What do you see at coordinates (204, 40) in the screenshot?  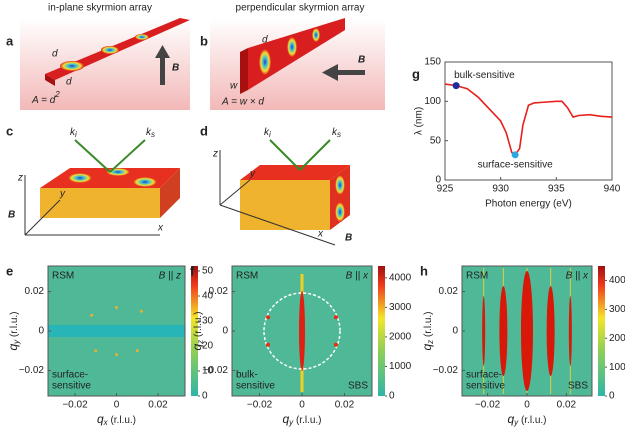 I see `panel-letter: b` at bounding box center [204, 40].